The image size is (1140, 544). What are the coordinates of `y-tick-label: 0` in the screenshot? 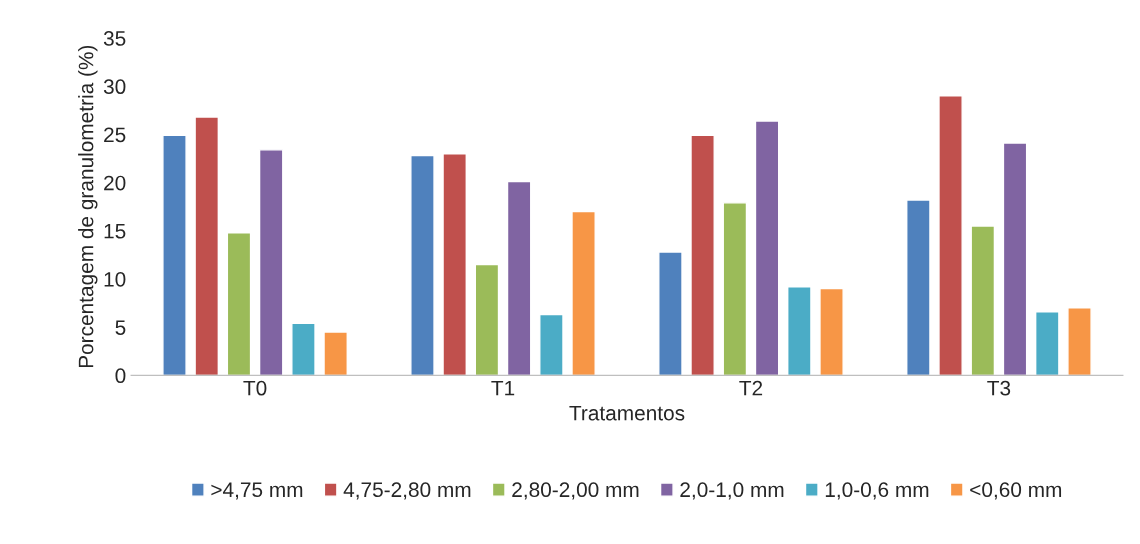 It's located at (120, 376).